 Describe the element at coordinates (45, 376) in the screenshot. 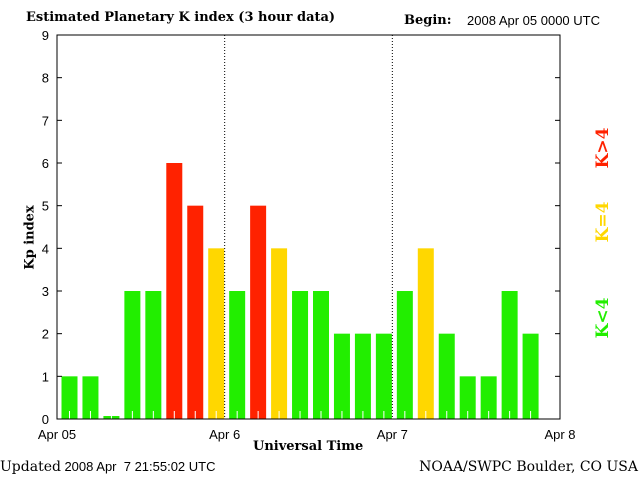

I see `y-tick-label: 1` at that location.